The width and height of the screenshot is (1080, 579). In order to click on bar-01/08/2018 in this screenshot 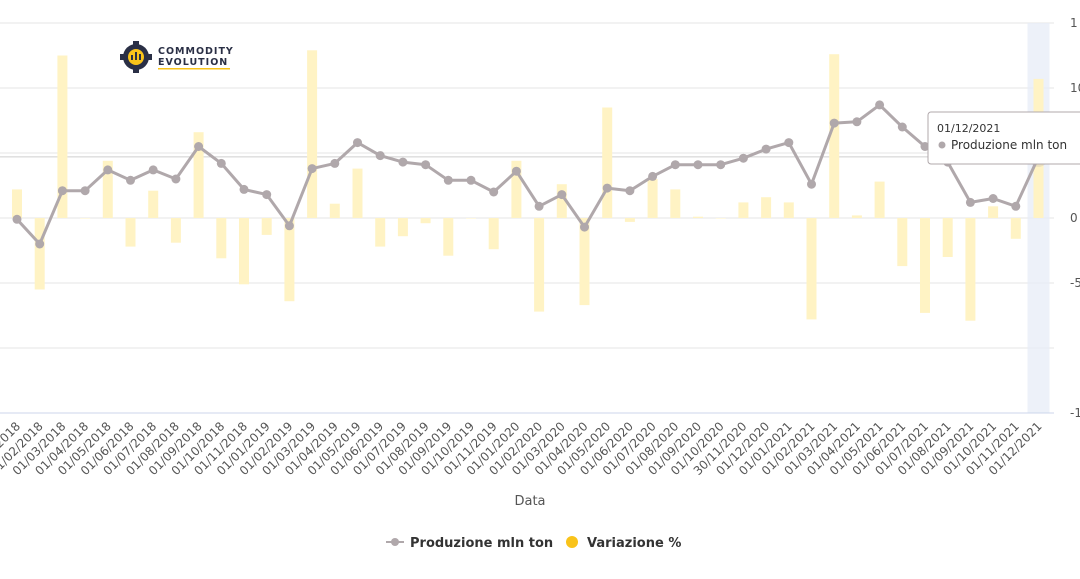, I will do `click(175, 230)`.